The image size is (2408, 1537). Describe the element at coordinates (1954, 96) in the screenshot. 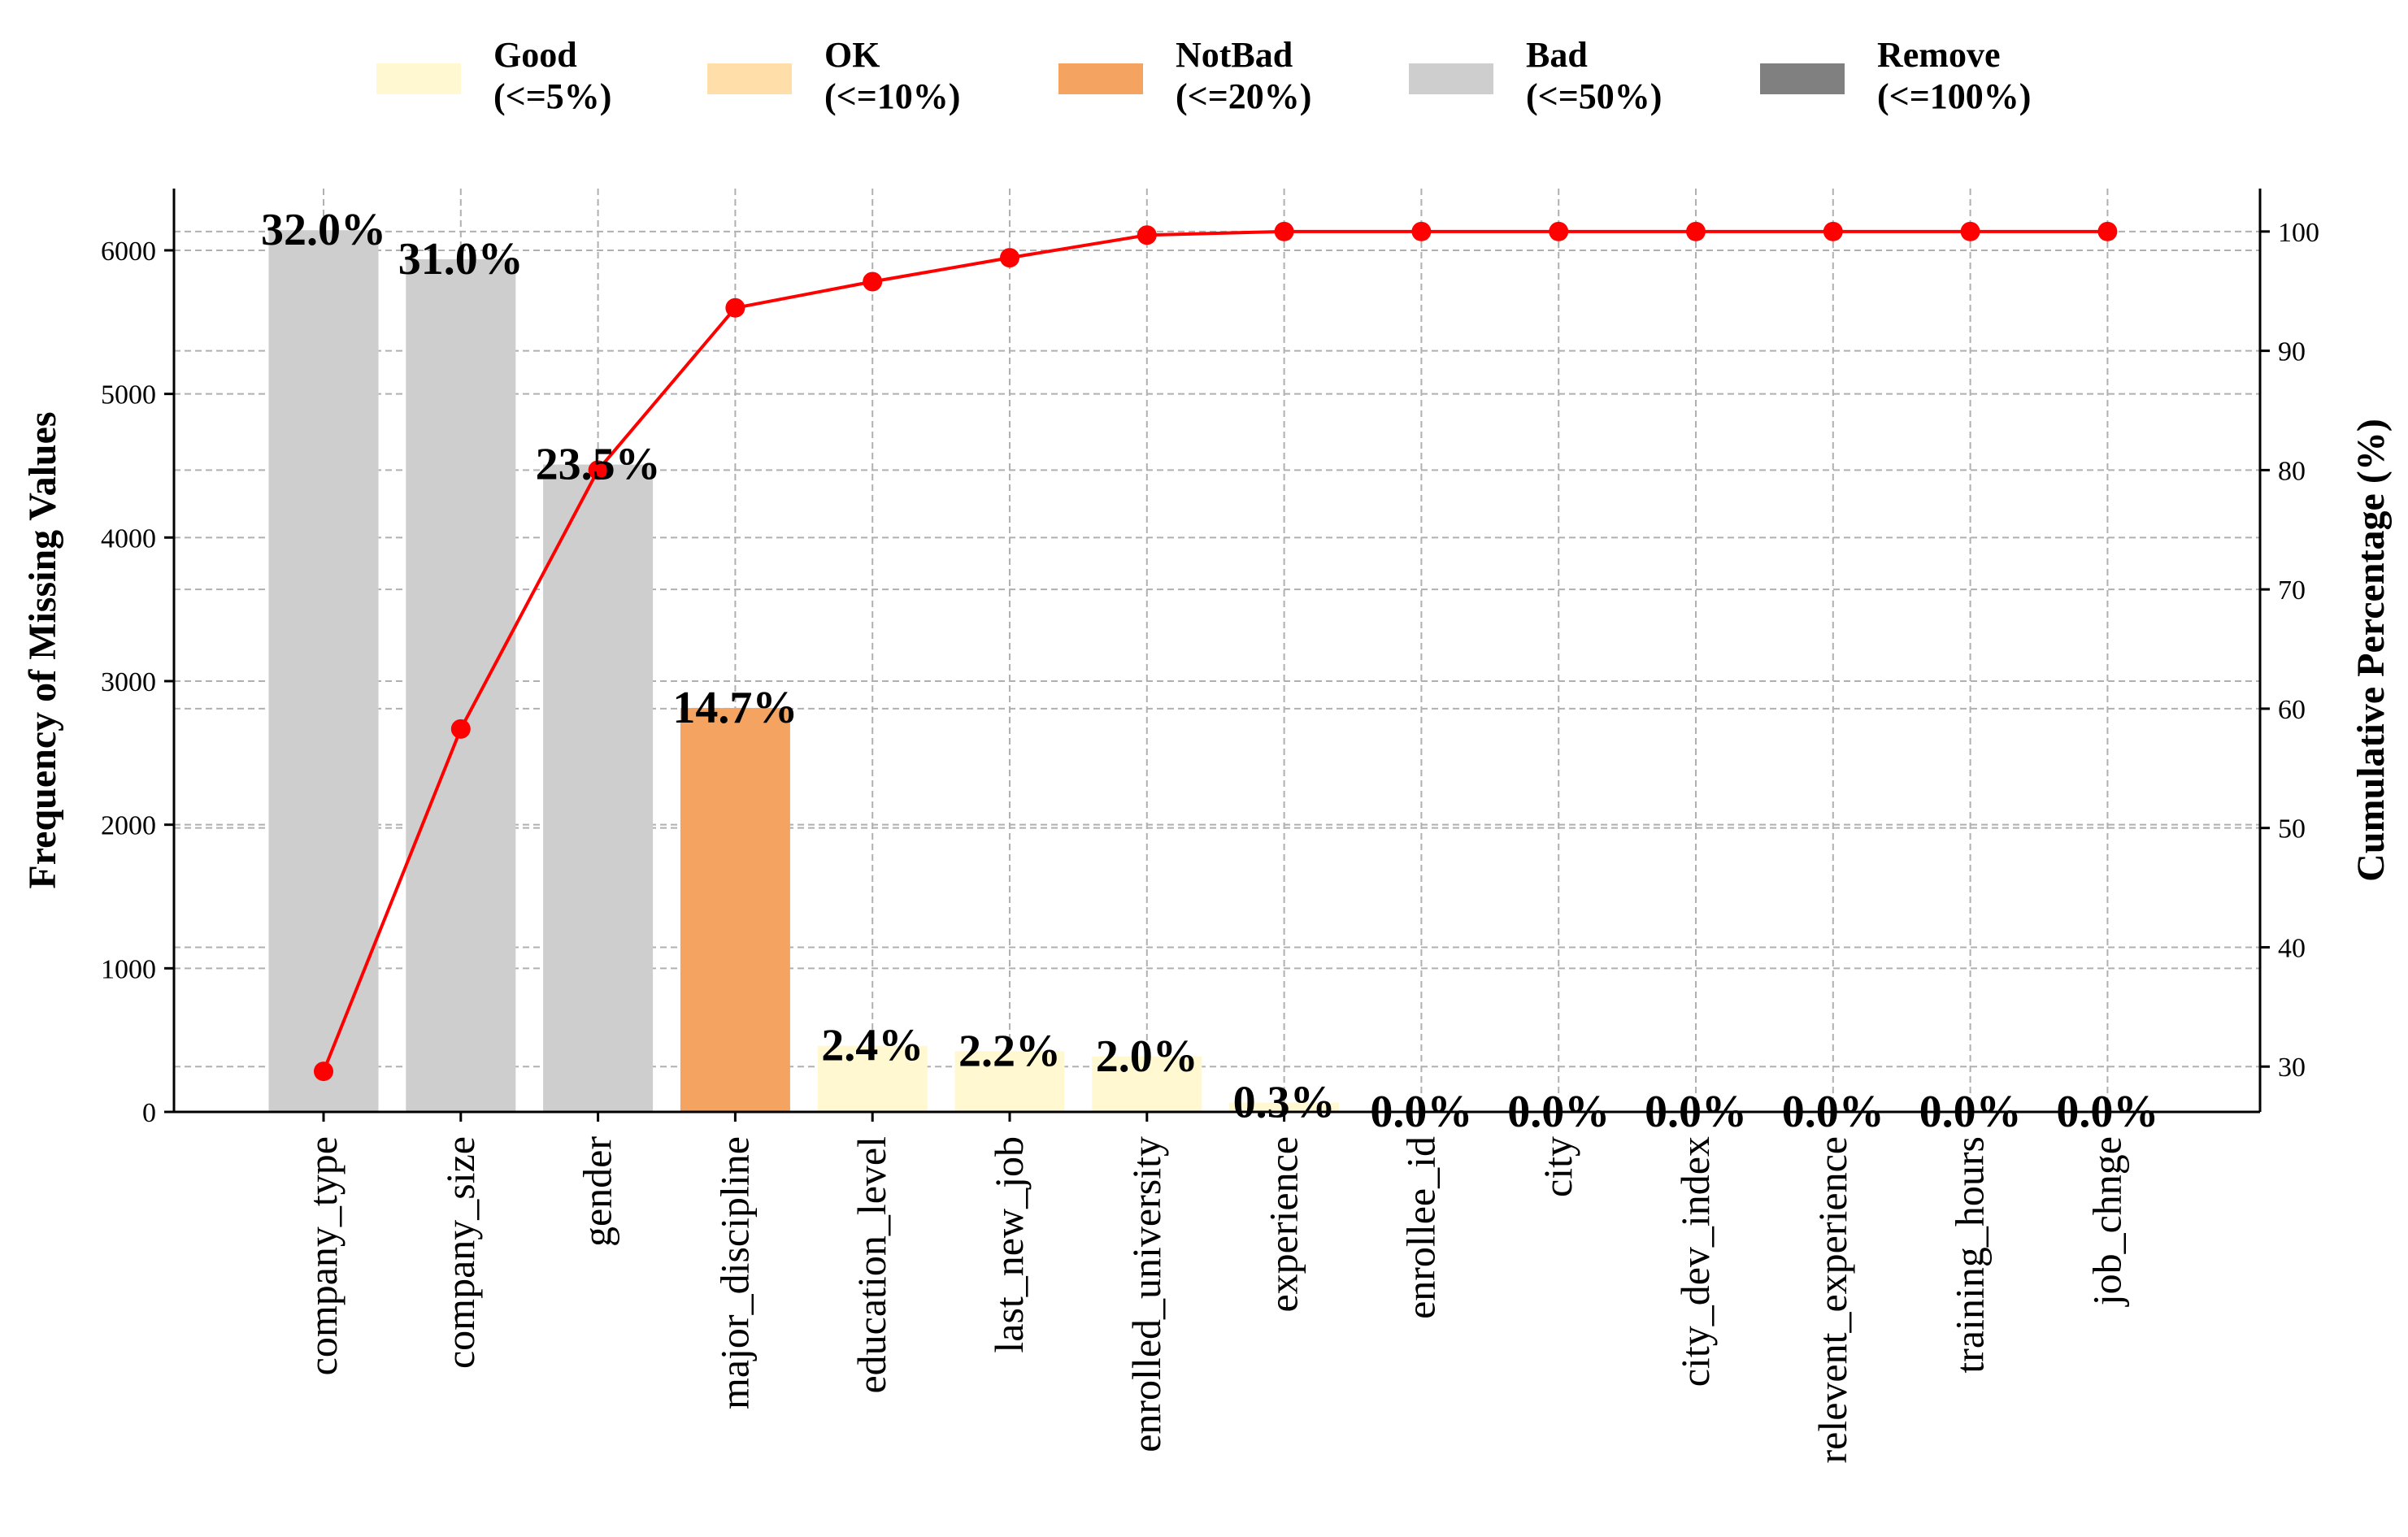

I see `legend-label-range: (<=100%)` at that location.